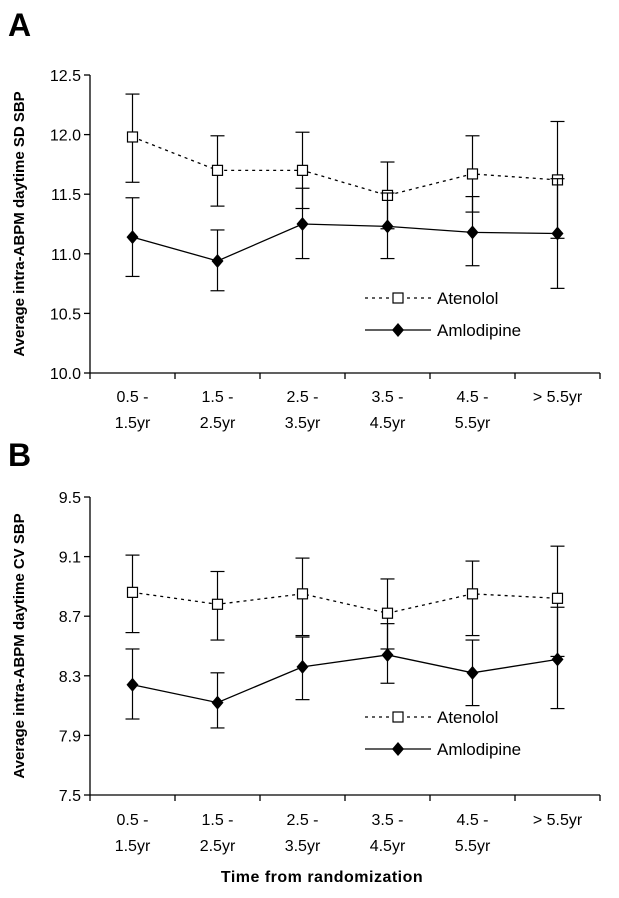 Image resolution: width=619 pixels, height=898 pixels. Describe the element at coordinates (70, 498) in the screenshot. I see `y-tick-label: 9.5` at that location.